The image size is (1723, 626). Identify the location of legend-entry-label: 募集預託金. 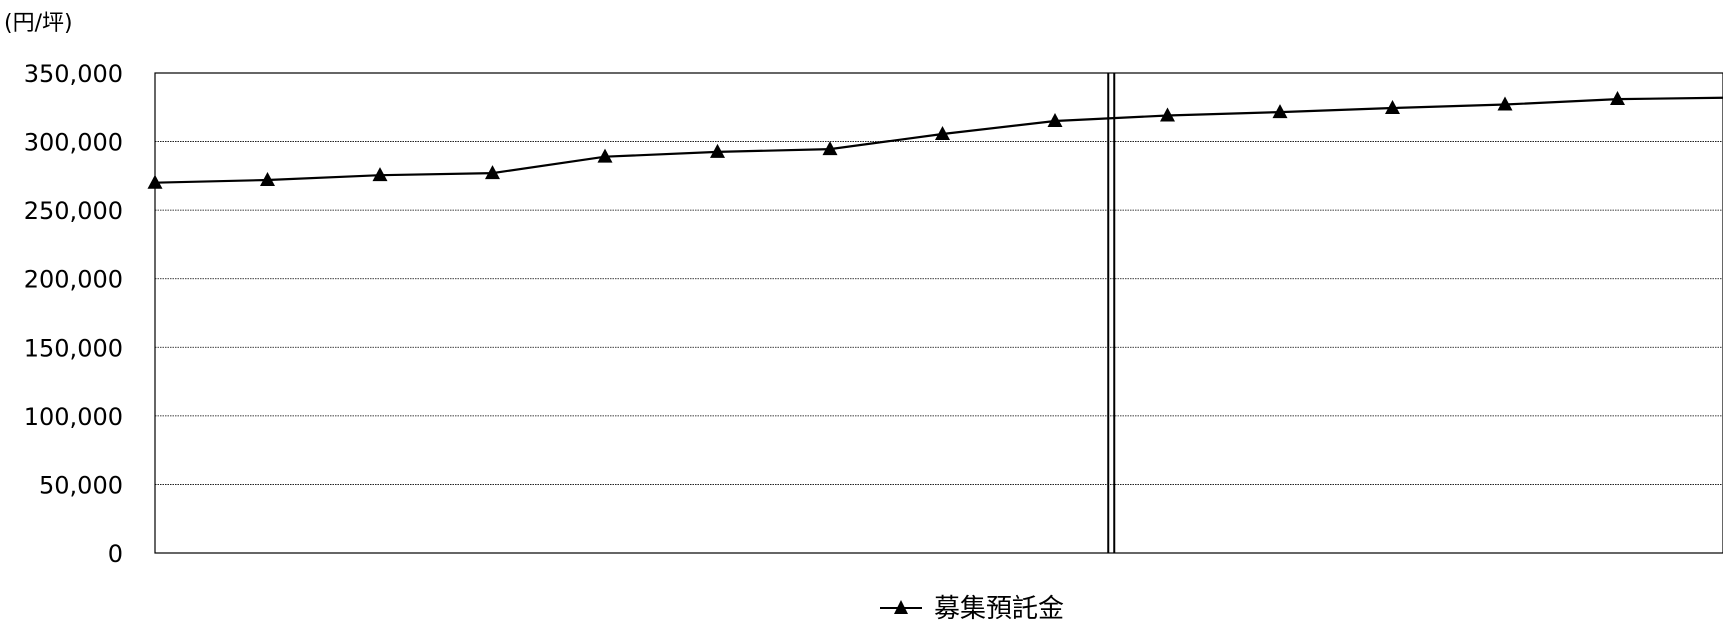
(999, 609).